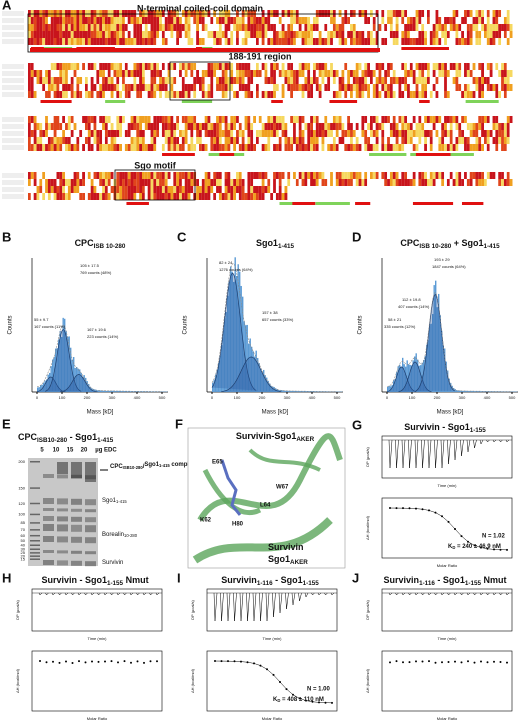 Image resolution: width=520 pixels, height=727 pixels. I want to click on text: 335 counts (12%), so click(400, 326).